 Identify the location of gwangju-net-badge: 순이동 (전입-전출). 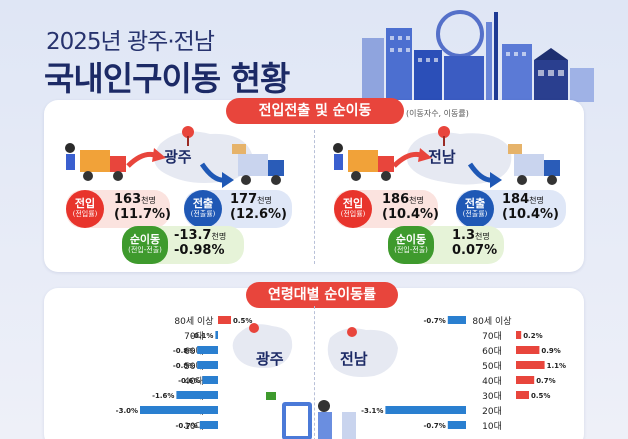
(145, 245).